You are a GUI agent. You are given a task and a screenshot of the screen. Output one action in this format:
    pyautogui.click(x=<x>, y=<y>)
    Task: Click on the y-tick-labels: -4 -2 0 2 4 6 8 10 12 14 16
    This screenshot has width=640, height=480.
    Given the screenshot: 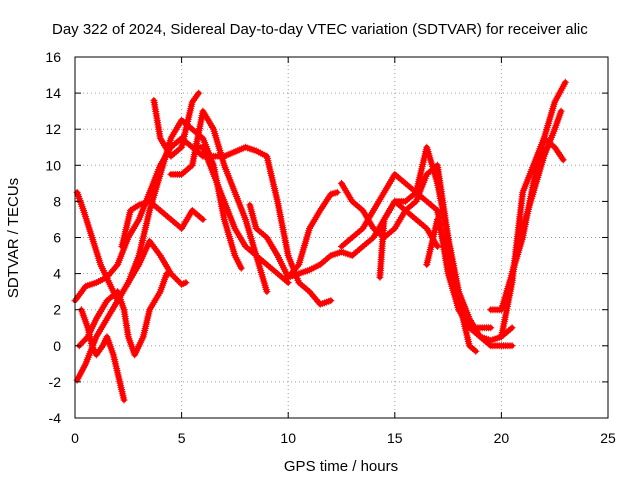 What is the action you would take?
    pyautogui.click(x=53, y=237)
    